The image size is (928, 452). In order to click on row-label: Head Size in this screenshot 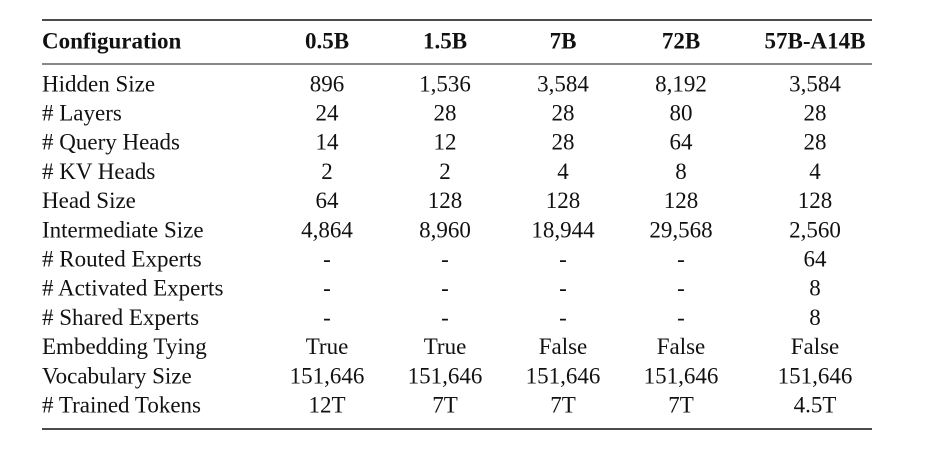, I will do `click(89, 200)`.